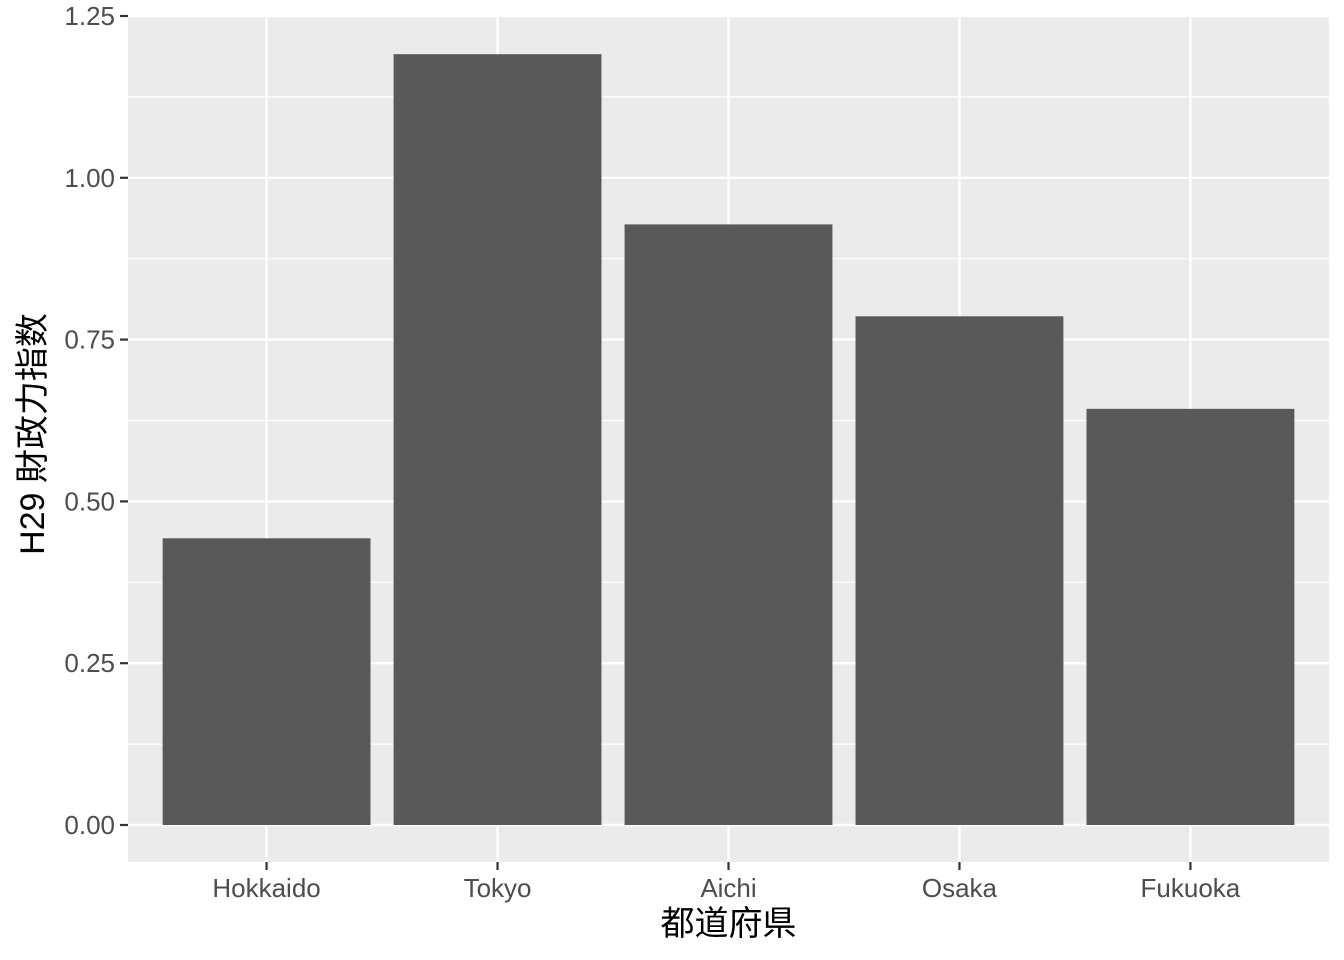  Describe the element at coordinates (89, 501) in the screenshot. I see `y-tick-label: 0.50` at that location.